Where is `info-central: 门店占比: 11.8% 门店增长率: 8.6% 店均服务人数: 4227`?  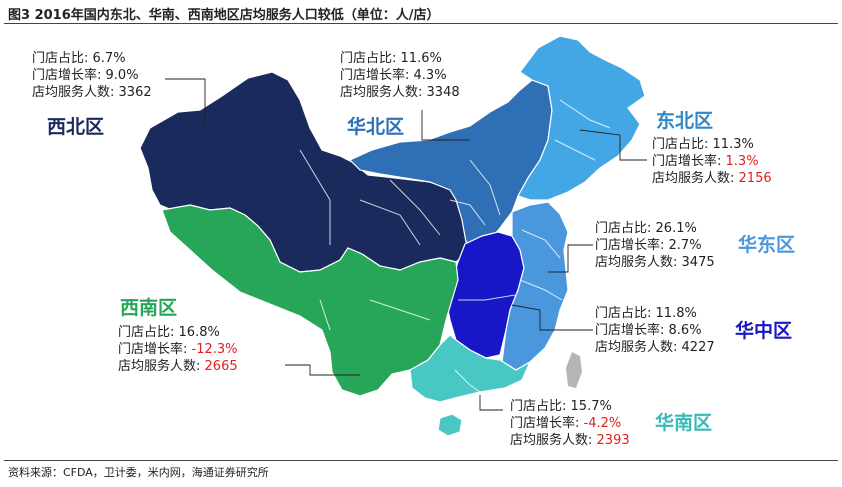
info-central: 门店占比: 11.8% 门店增长率: 8.6% 店均服务人数: 4227 is located at coordinates (655, 330).